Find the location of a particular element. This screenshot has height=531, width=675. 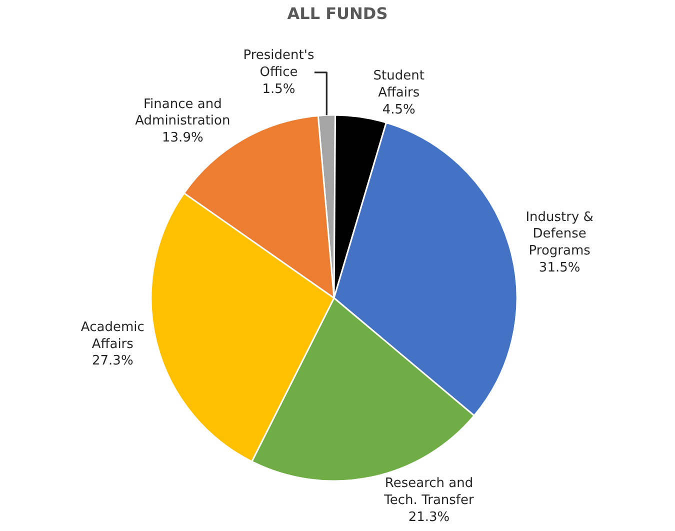

data-label: 27.3% is located at coordinates (113, 361).